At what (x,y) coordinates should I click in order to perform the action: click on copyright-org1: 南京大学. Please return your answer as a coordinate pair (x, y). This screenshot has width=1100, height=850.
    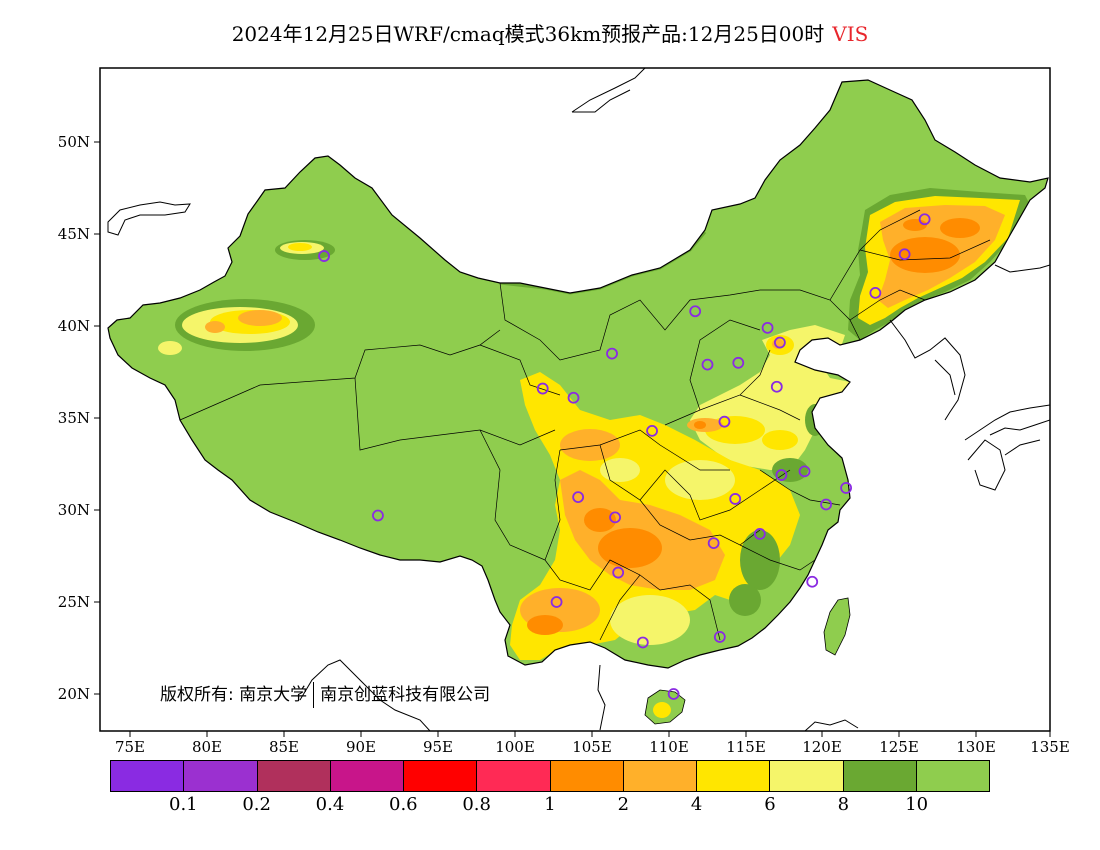
    Looking at the image, I should click on (273, 695).